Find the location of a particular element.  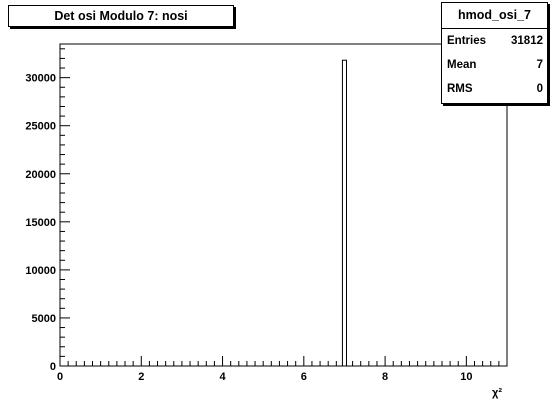

y-axis: 0 5000 10000 15000 20000 25000 30000 is located at coordinates (47, 210).